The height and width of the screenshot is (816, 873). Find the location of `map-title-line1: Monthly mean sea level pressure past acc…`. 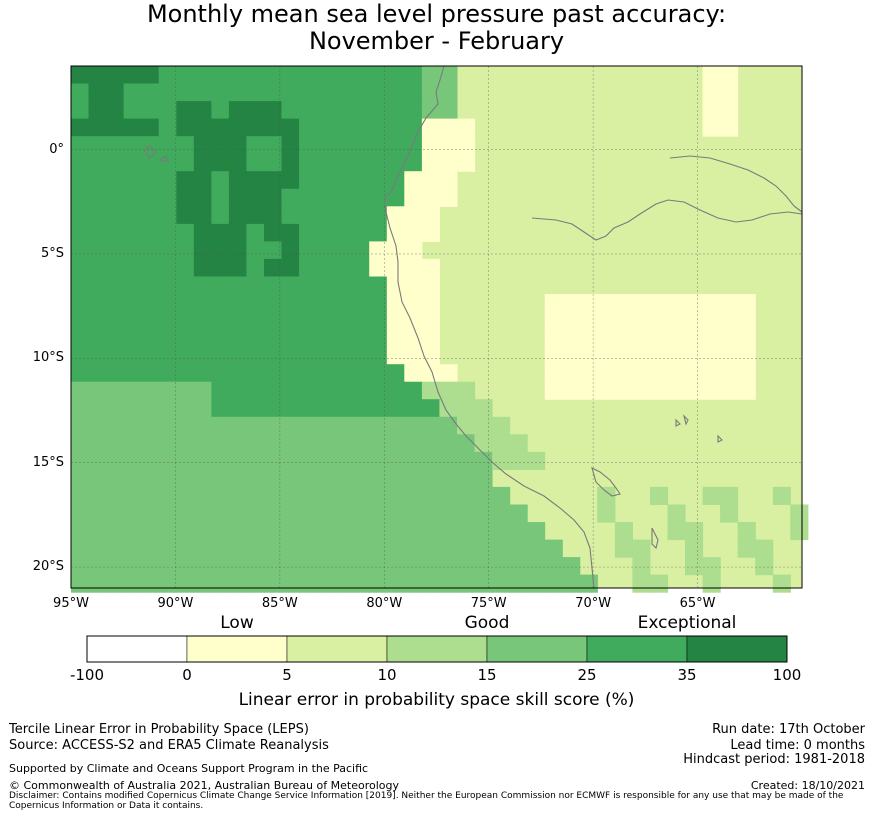

map-title-line1: Monthly mean sea level pressure past acc… is located at coordinates (436, 14).